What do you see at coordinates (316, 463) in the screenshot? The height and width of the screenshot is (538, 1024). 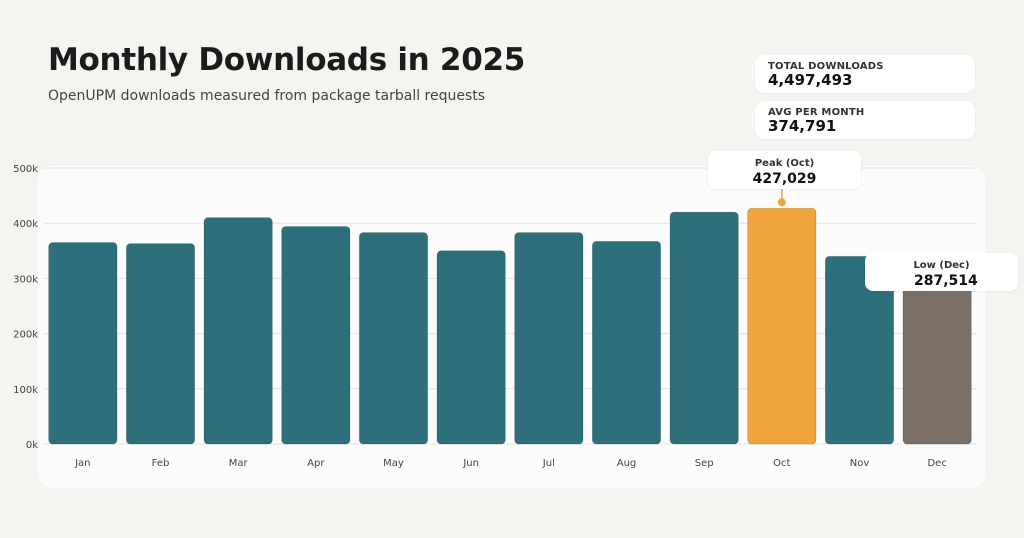 I see `x-tick-label: Apr` at bounding box center [316, 463].